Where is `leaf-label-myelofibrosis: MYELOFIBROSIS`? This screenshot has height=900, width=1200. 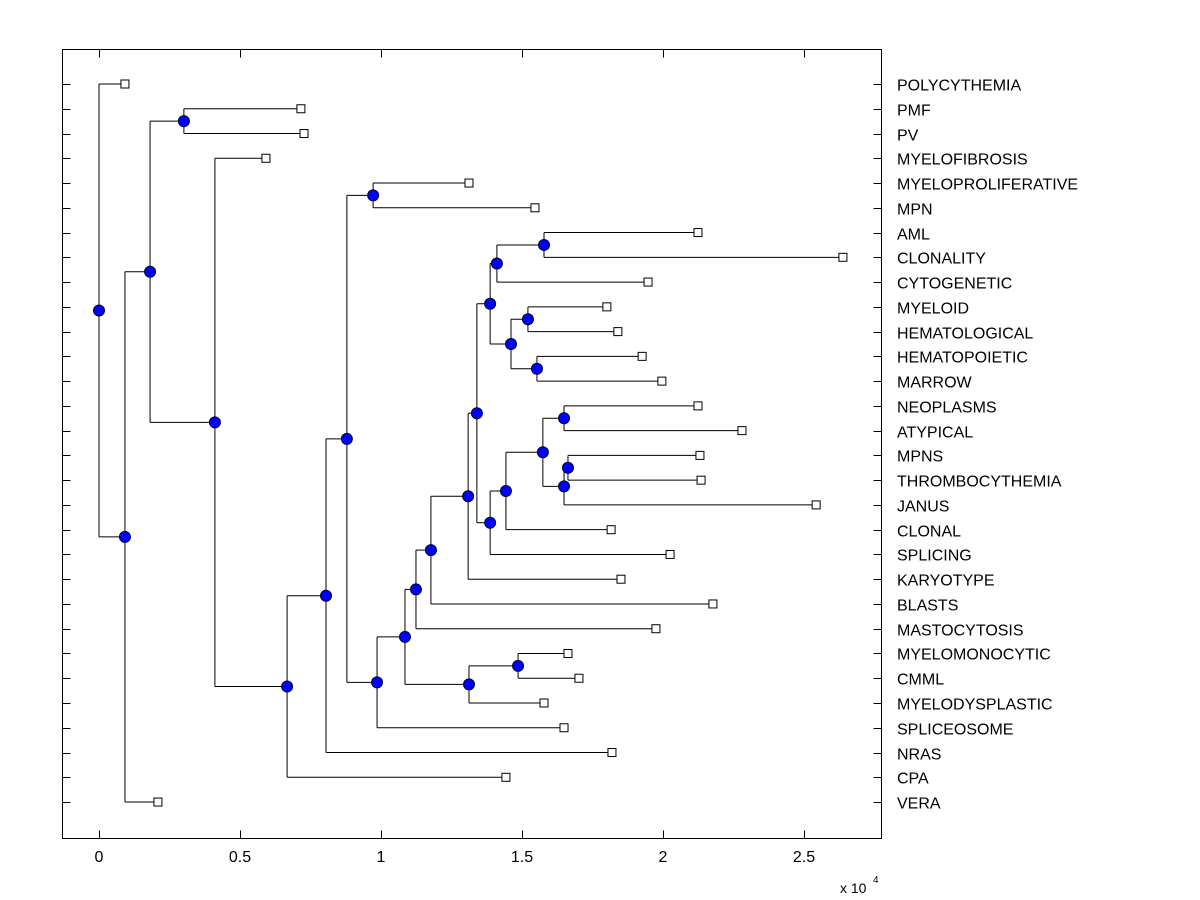 leaf-label-myelofibrosis: MYELOFIBROSIS is located at coordinates (962, 160).